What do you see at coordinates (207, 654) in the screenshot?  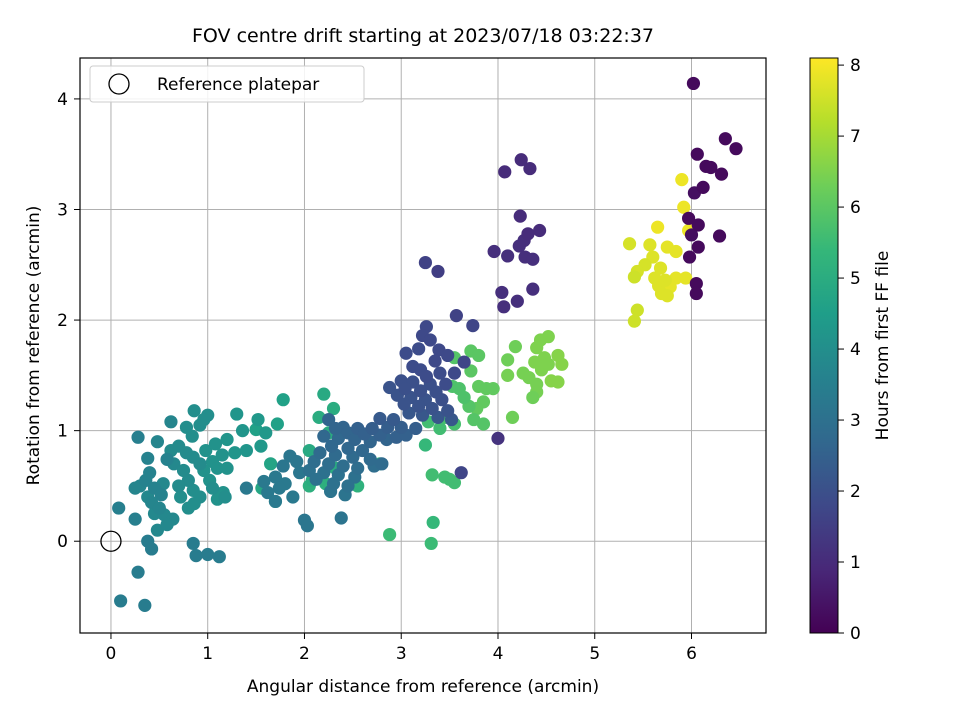 I see `x-tick-label: 1` at bounding box center [207, 654].